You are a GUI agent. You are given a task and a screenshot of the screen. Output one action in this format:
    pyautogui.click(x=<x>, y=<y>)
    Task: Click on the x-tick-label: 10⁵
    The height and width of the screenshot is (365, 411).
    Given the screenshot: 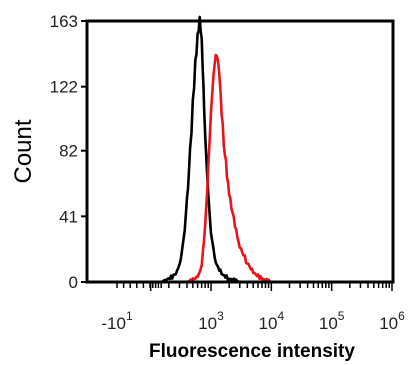 What is the action you would take?
    pyautogui.click(x=332, y=321)
    